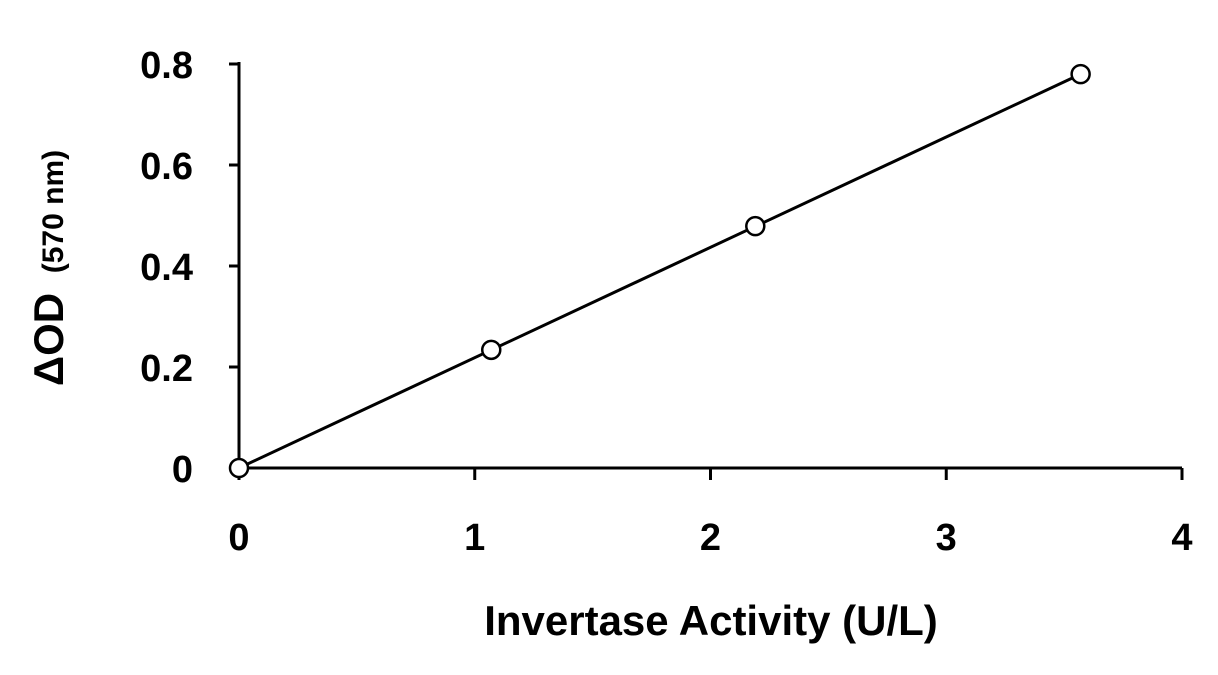 The width and height of the screenshot is (1218, 675). What do you see at coordinates (711, 620) in the screenshot?
I see `x-axis-title: Invertase Activity (U/L)` at bounding box center [711, 620].